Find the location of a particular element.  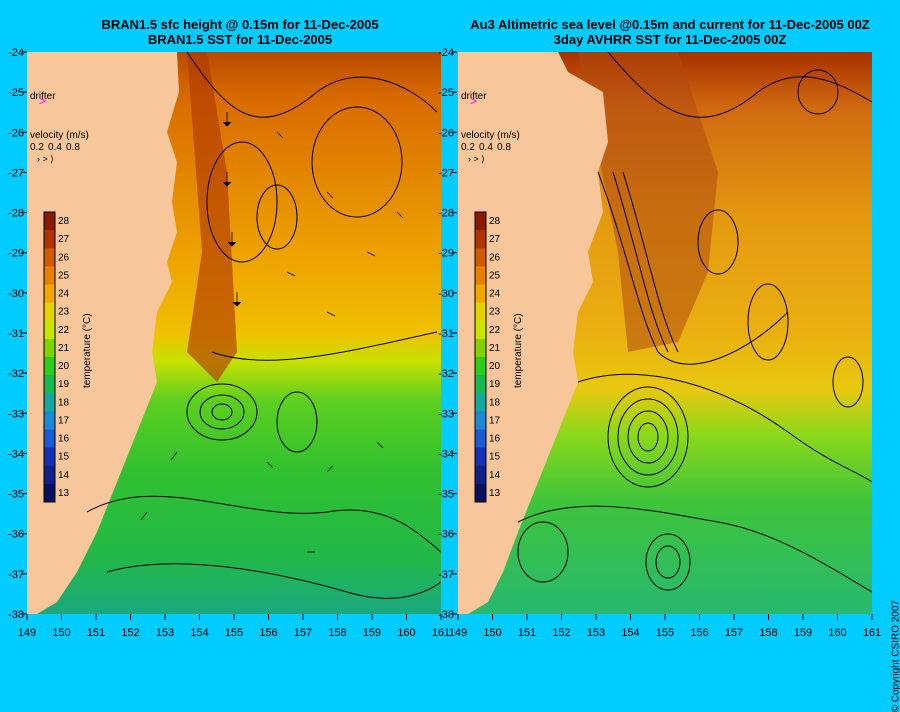

y-tick-label: -35 is located at coordinates (16, 495).